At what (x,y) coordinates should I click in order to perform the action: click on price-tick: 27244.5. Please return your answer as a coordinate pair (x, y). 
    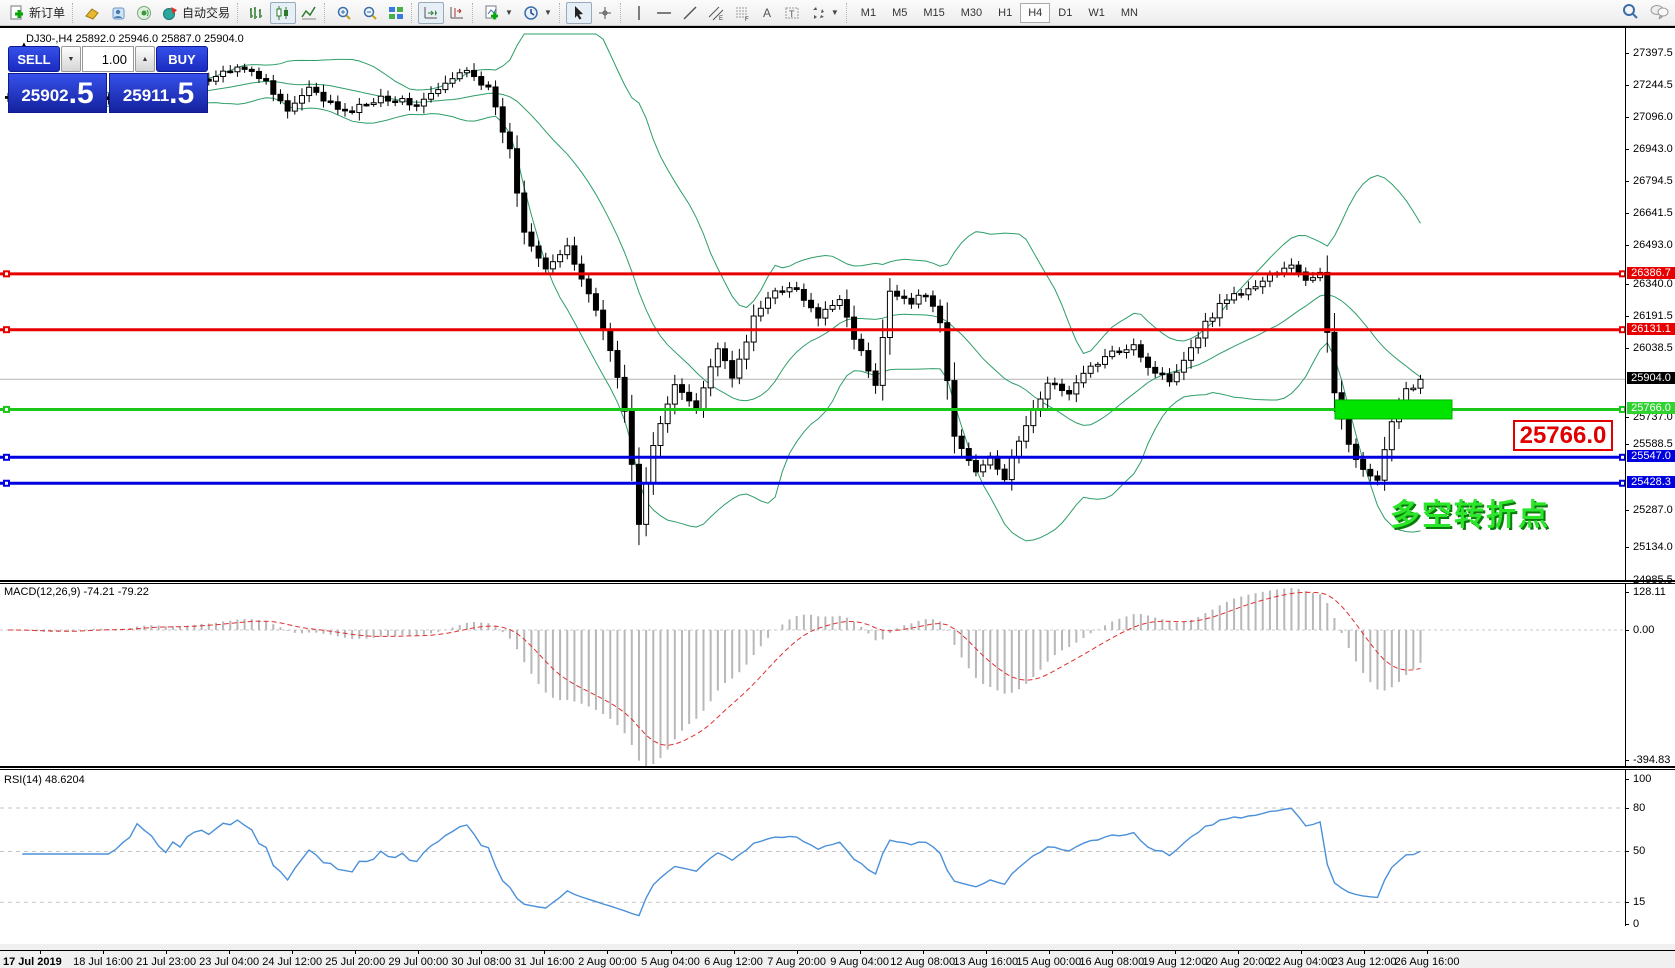
    Looking at the image, I should click on (1653, 85).